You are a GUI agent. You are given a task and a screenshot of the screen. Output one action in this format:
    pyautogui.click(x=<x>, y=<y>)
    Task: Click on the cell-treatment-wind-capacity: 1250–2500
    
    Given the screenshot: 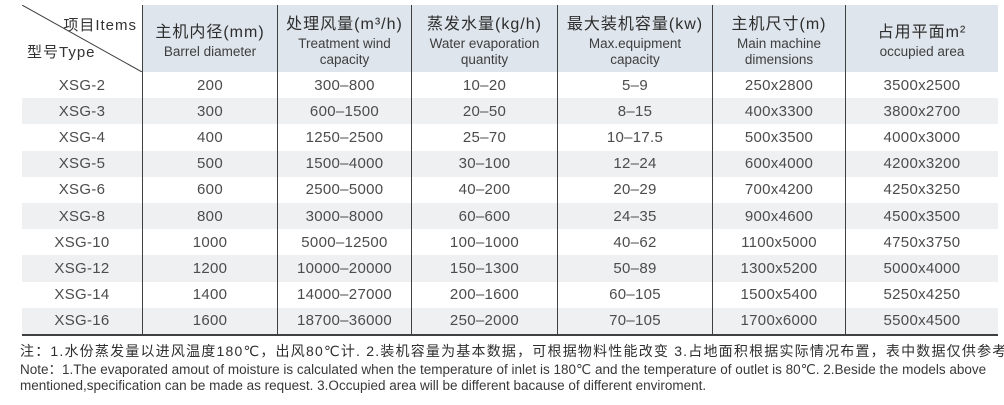 What is the action you would take?
    pyautogui.click(x=344, y=137)
    